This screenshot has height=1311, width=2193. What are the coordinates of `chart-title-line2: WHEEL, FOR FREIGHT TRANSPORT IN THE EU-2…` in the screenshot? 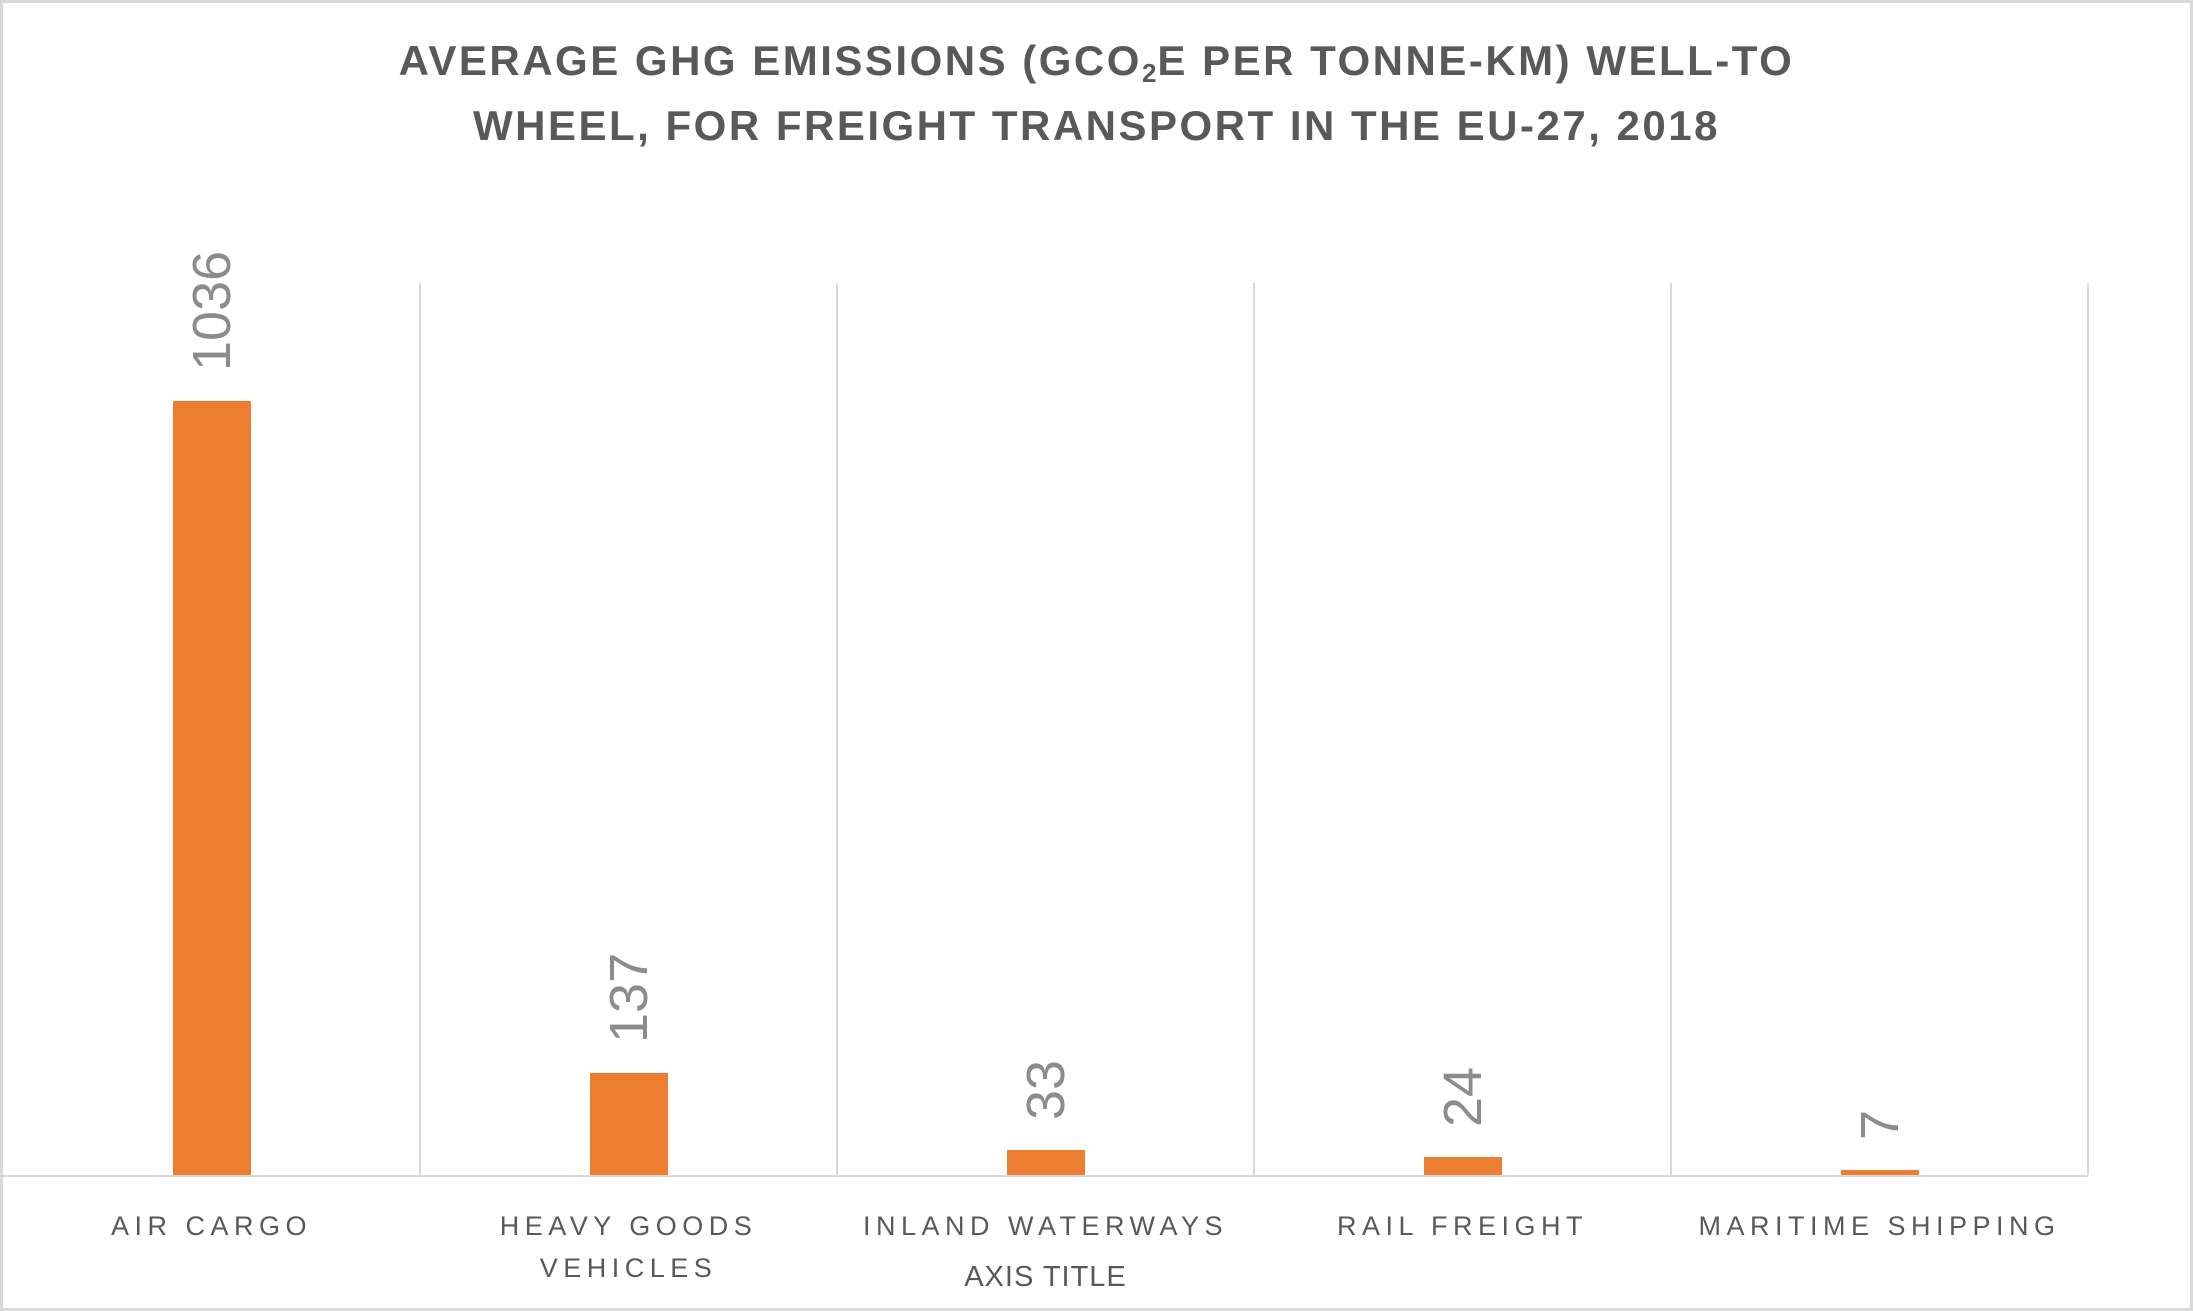 It's located at (1096, 125).